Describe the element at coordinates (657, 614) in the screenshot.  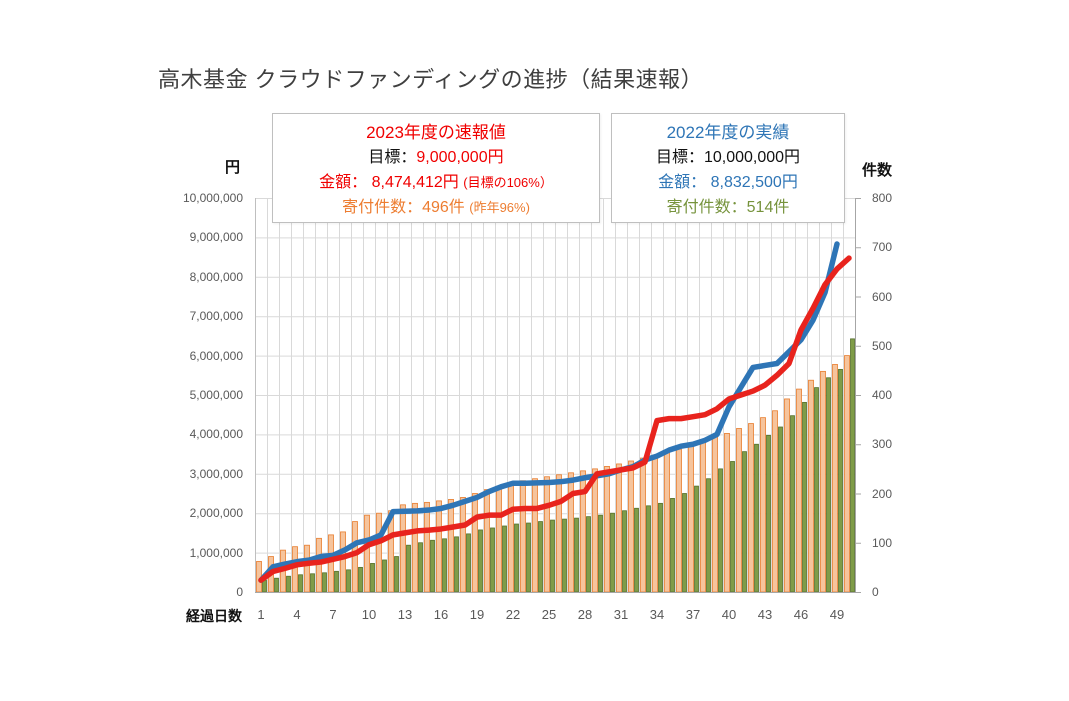
I see `x-tick-label: 34` at that location.